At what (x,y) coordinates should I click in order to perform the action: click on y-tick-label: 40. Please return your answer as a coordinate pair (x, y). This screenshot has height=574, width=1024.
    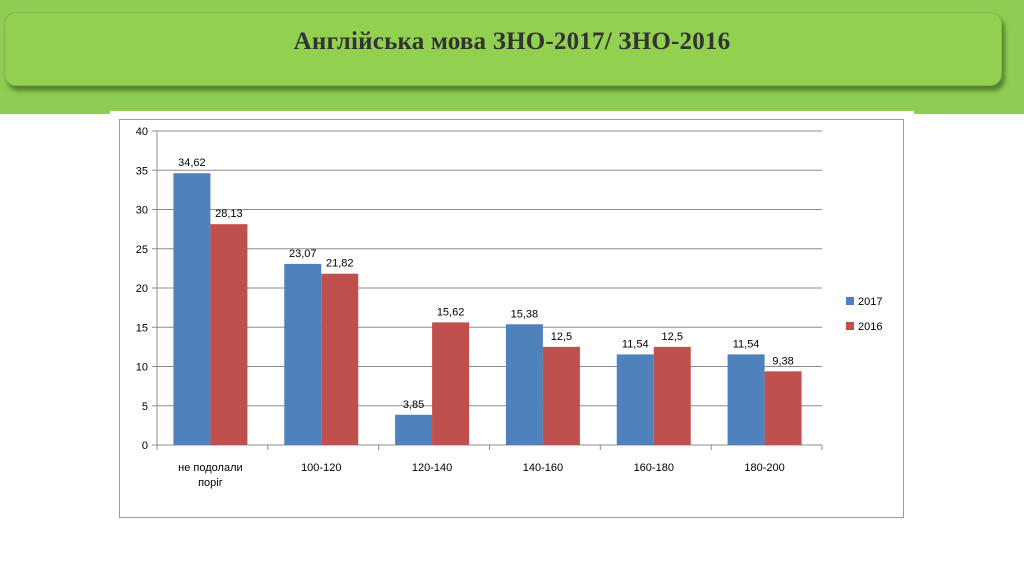
    Looking at the image, I should click on (142, 132).